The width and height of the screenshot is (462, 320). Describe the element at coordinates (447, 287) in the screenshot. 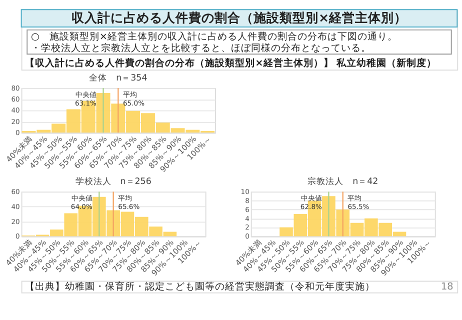

I see `text: 18` at that location.